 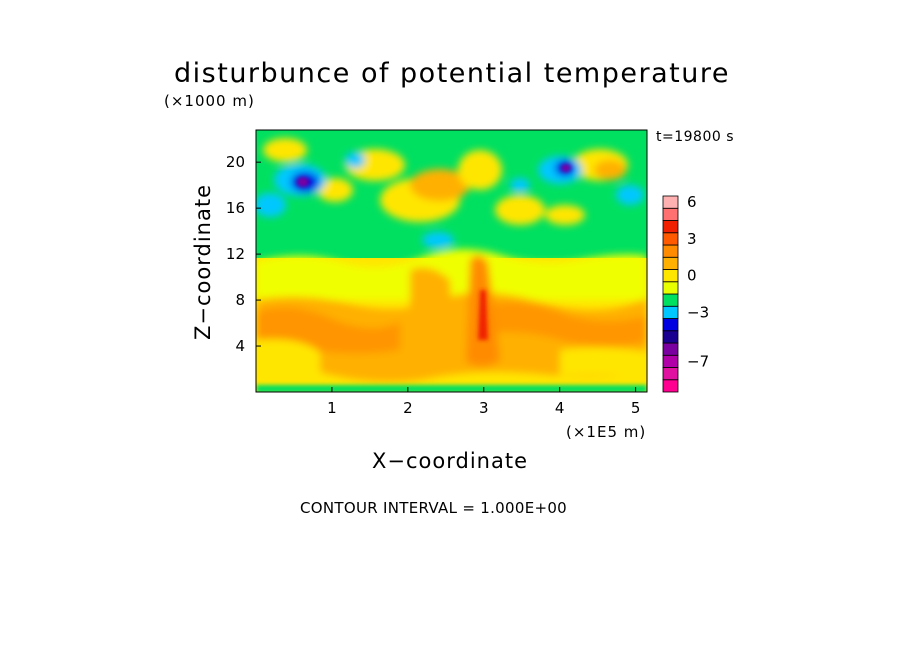 I want to click on x-tick-label: 3, so click(x=484, y=408).